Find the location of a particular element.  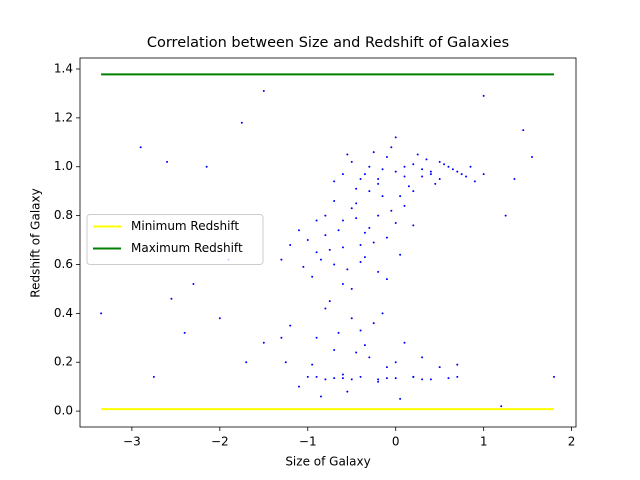

legend-box is located at coordinates (175, 239).